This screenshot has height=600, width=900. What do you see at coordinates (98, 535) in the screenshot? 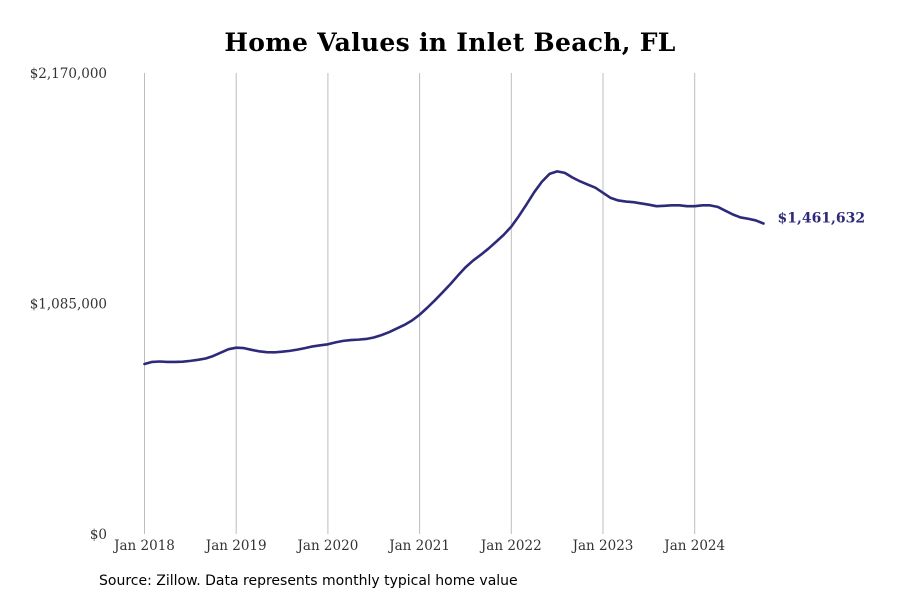
I see `y-tick-label: $0` at bounding box center [98, 535].